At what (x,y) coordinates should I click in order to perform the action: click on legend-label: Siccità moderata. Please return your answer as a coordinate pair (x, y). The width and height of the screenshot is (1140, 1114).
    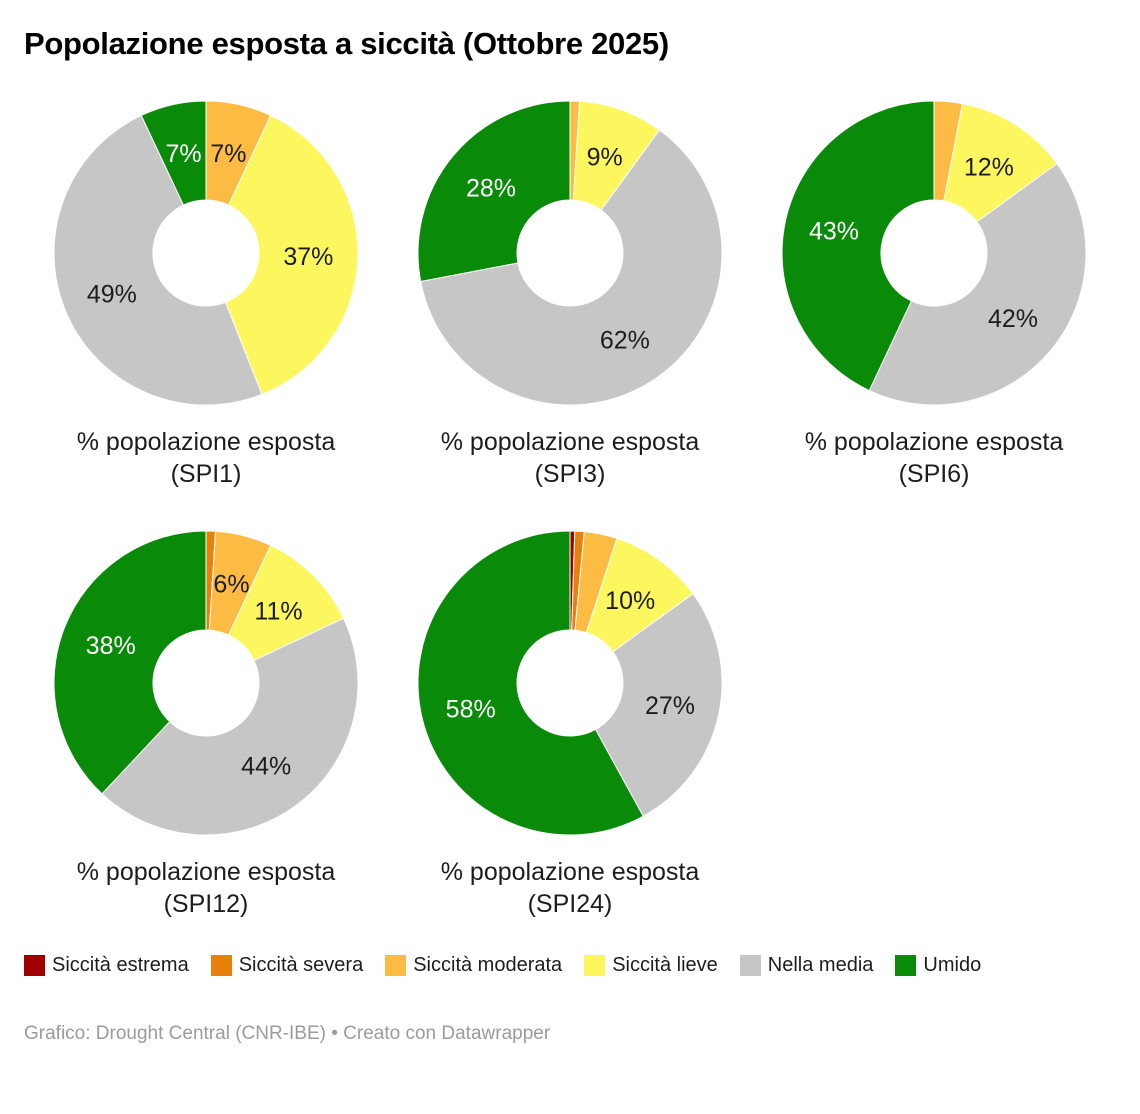
    Looking at the image, I should click on (488, 964).